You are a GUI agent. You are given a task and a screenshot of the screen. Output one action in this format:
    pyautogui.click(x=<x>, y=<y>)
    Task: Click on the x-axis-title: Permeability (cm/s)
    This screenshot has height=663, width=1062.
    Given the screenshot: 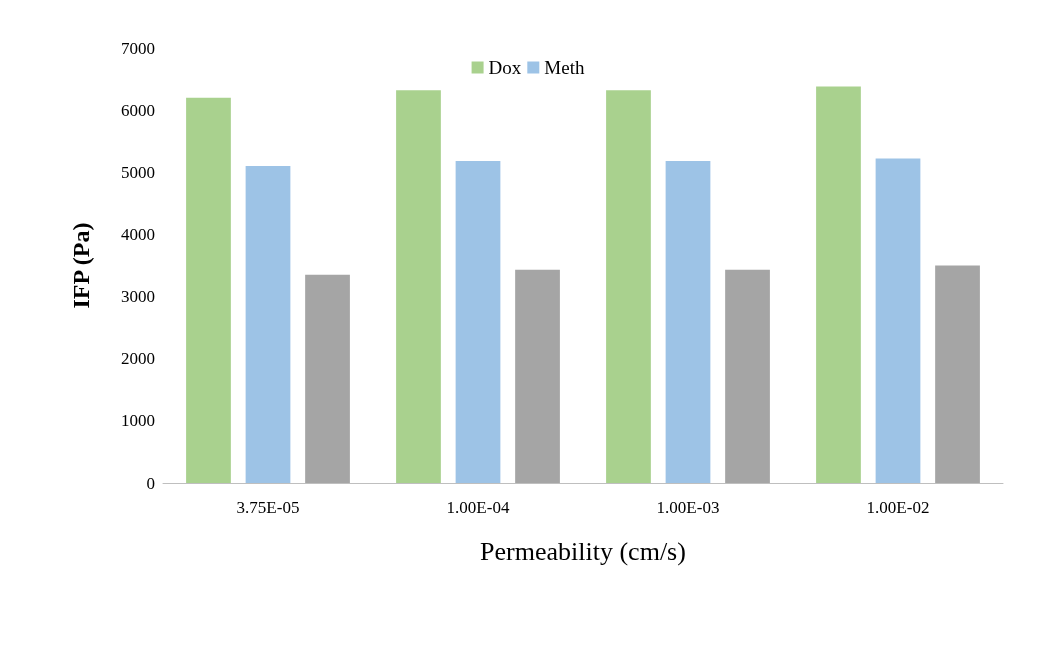 What is the action you would take?
    pyautogui.click(x=583, y=551)
    